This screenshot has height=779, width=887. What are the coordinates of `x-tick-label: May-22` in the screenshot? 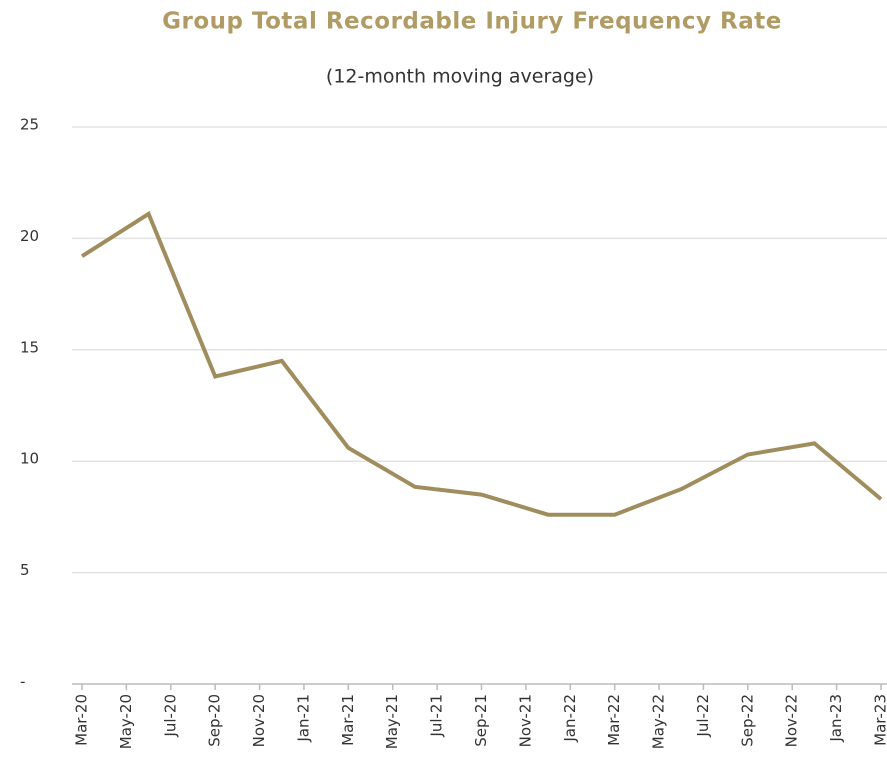 It's located at (659, 721).